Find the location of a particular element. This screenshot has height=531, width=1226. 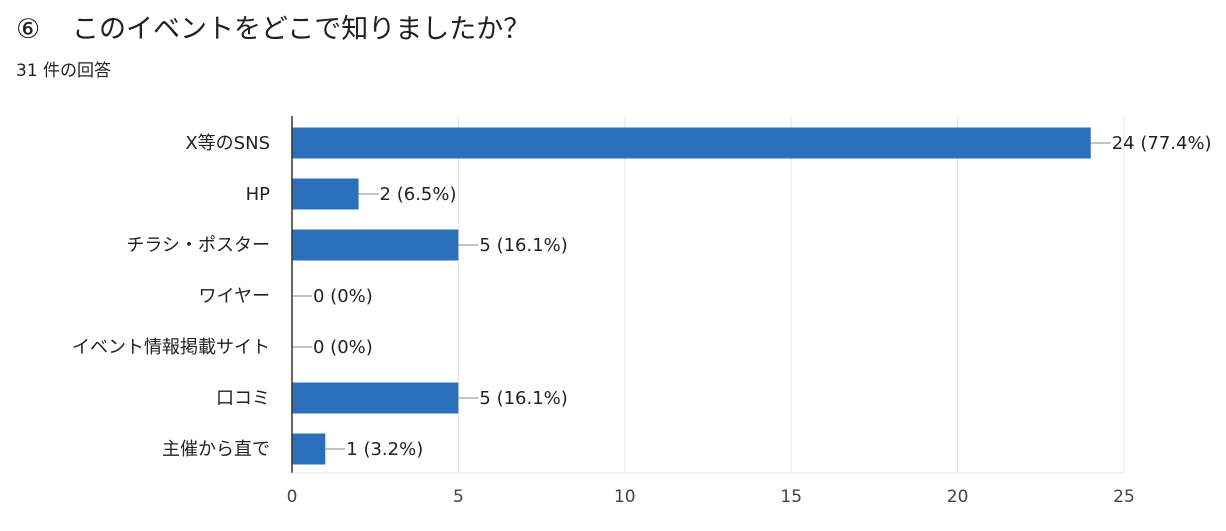

category-label: HP is located at coordinates (258, 194).